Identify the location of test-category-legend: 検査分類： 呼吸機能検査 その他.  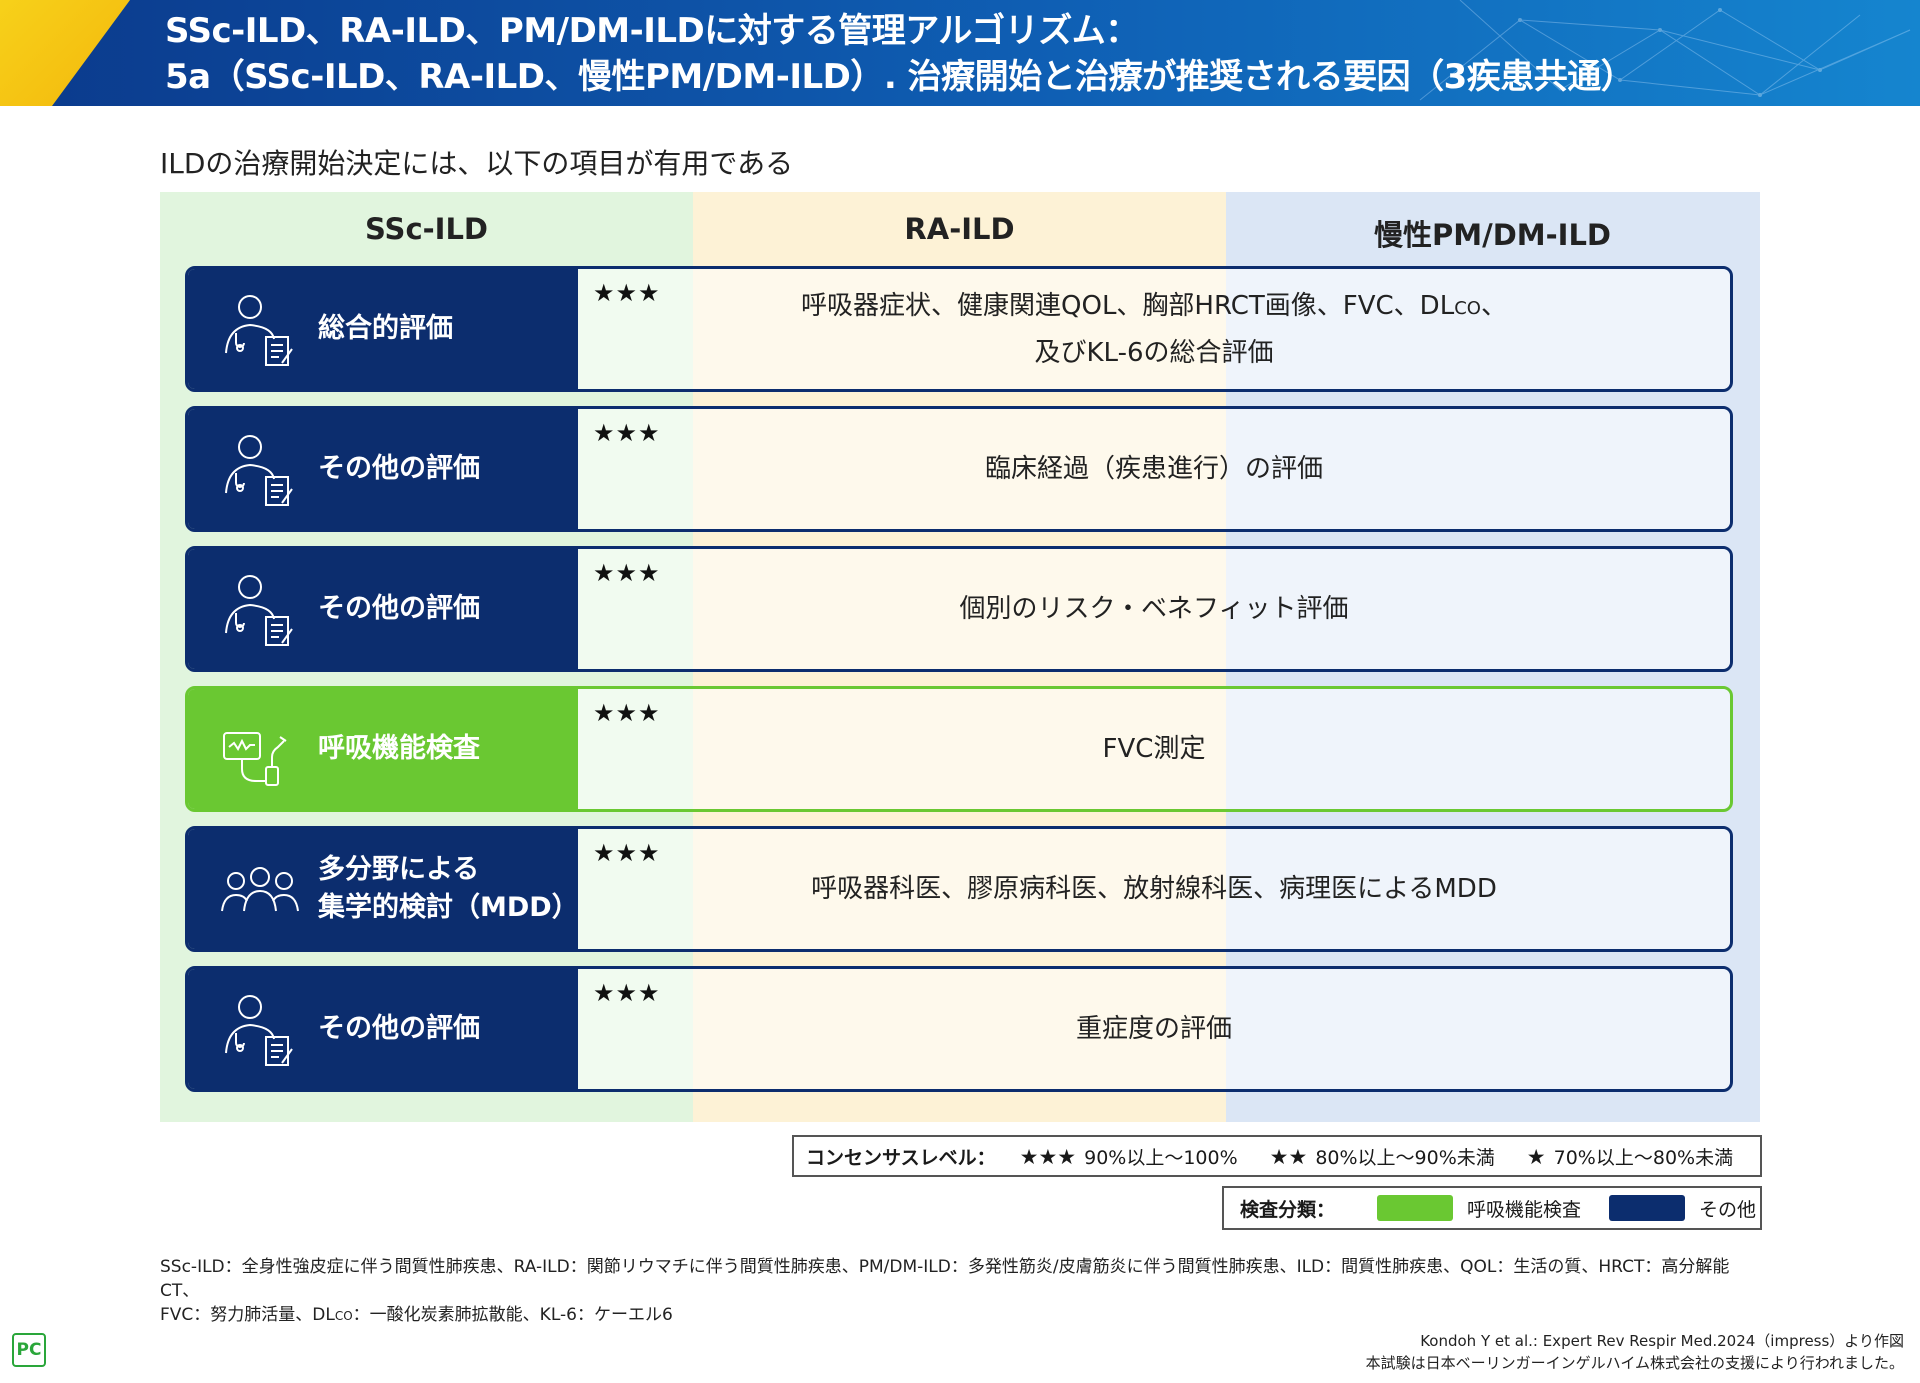
(1492, 1208).